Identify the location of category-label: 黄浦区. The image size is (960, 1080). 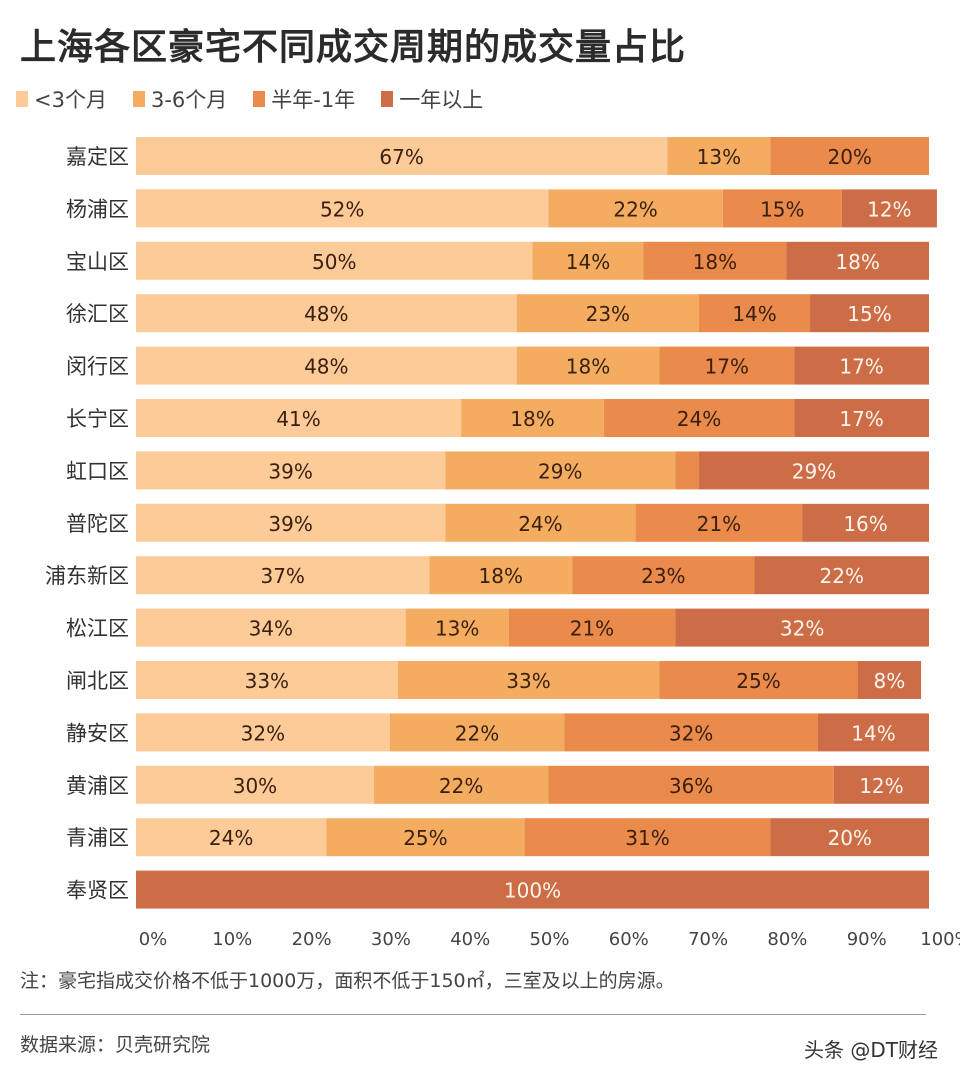
(97, 786).